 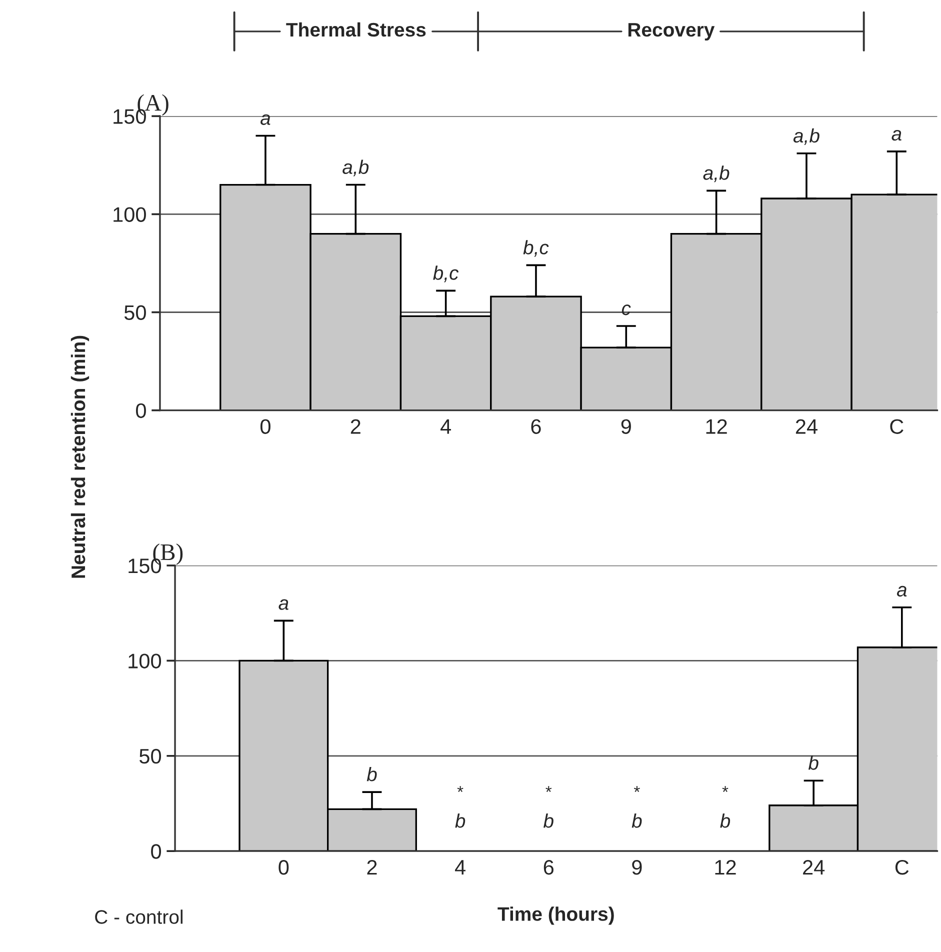 I want to click on text: Recovery, so click(x=671, y=31).